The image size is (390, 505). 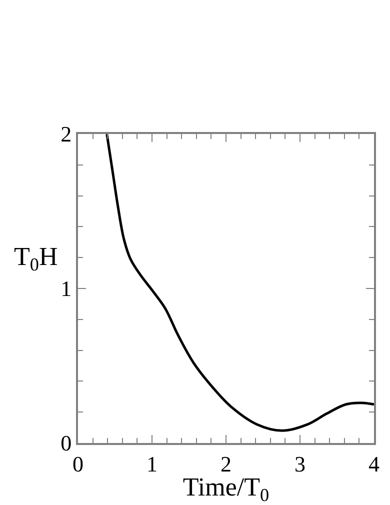 What do you see at coordinates (300, 463) in the screenshot?
I see `x-tick-label: 3` at bounding box center [300, 463].